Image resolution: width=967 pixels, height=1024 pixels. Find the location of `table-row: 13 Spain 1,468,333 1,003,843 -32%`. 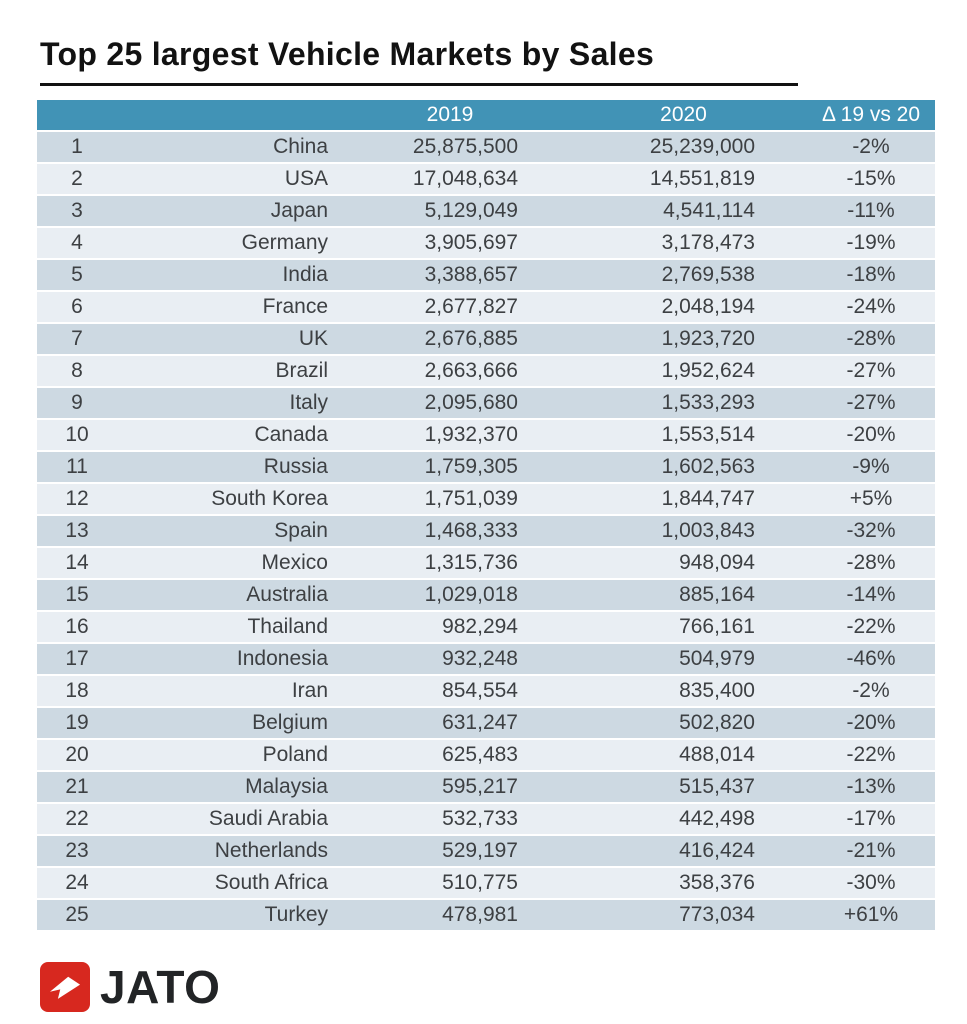

table-row: 13 Spain 1,468,333 1,003,843 -32% is located at coordinates (486, 531).